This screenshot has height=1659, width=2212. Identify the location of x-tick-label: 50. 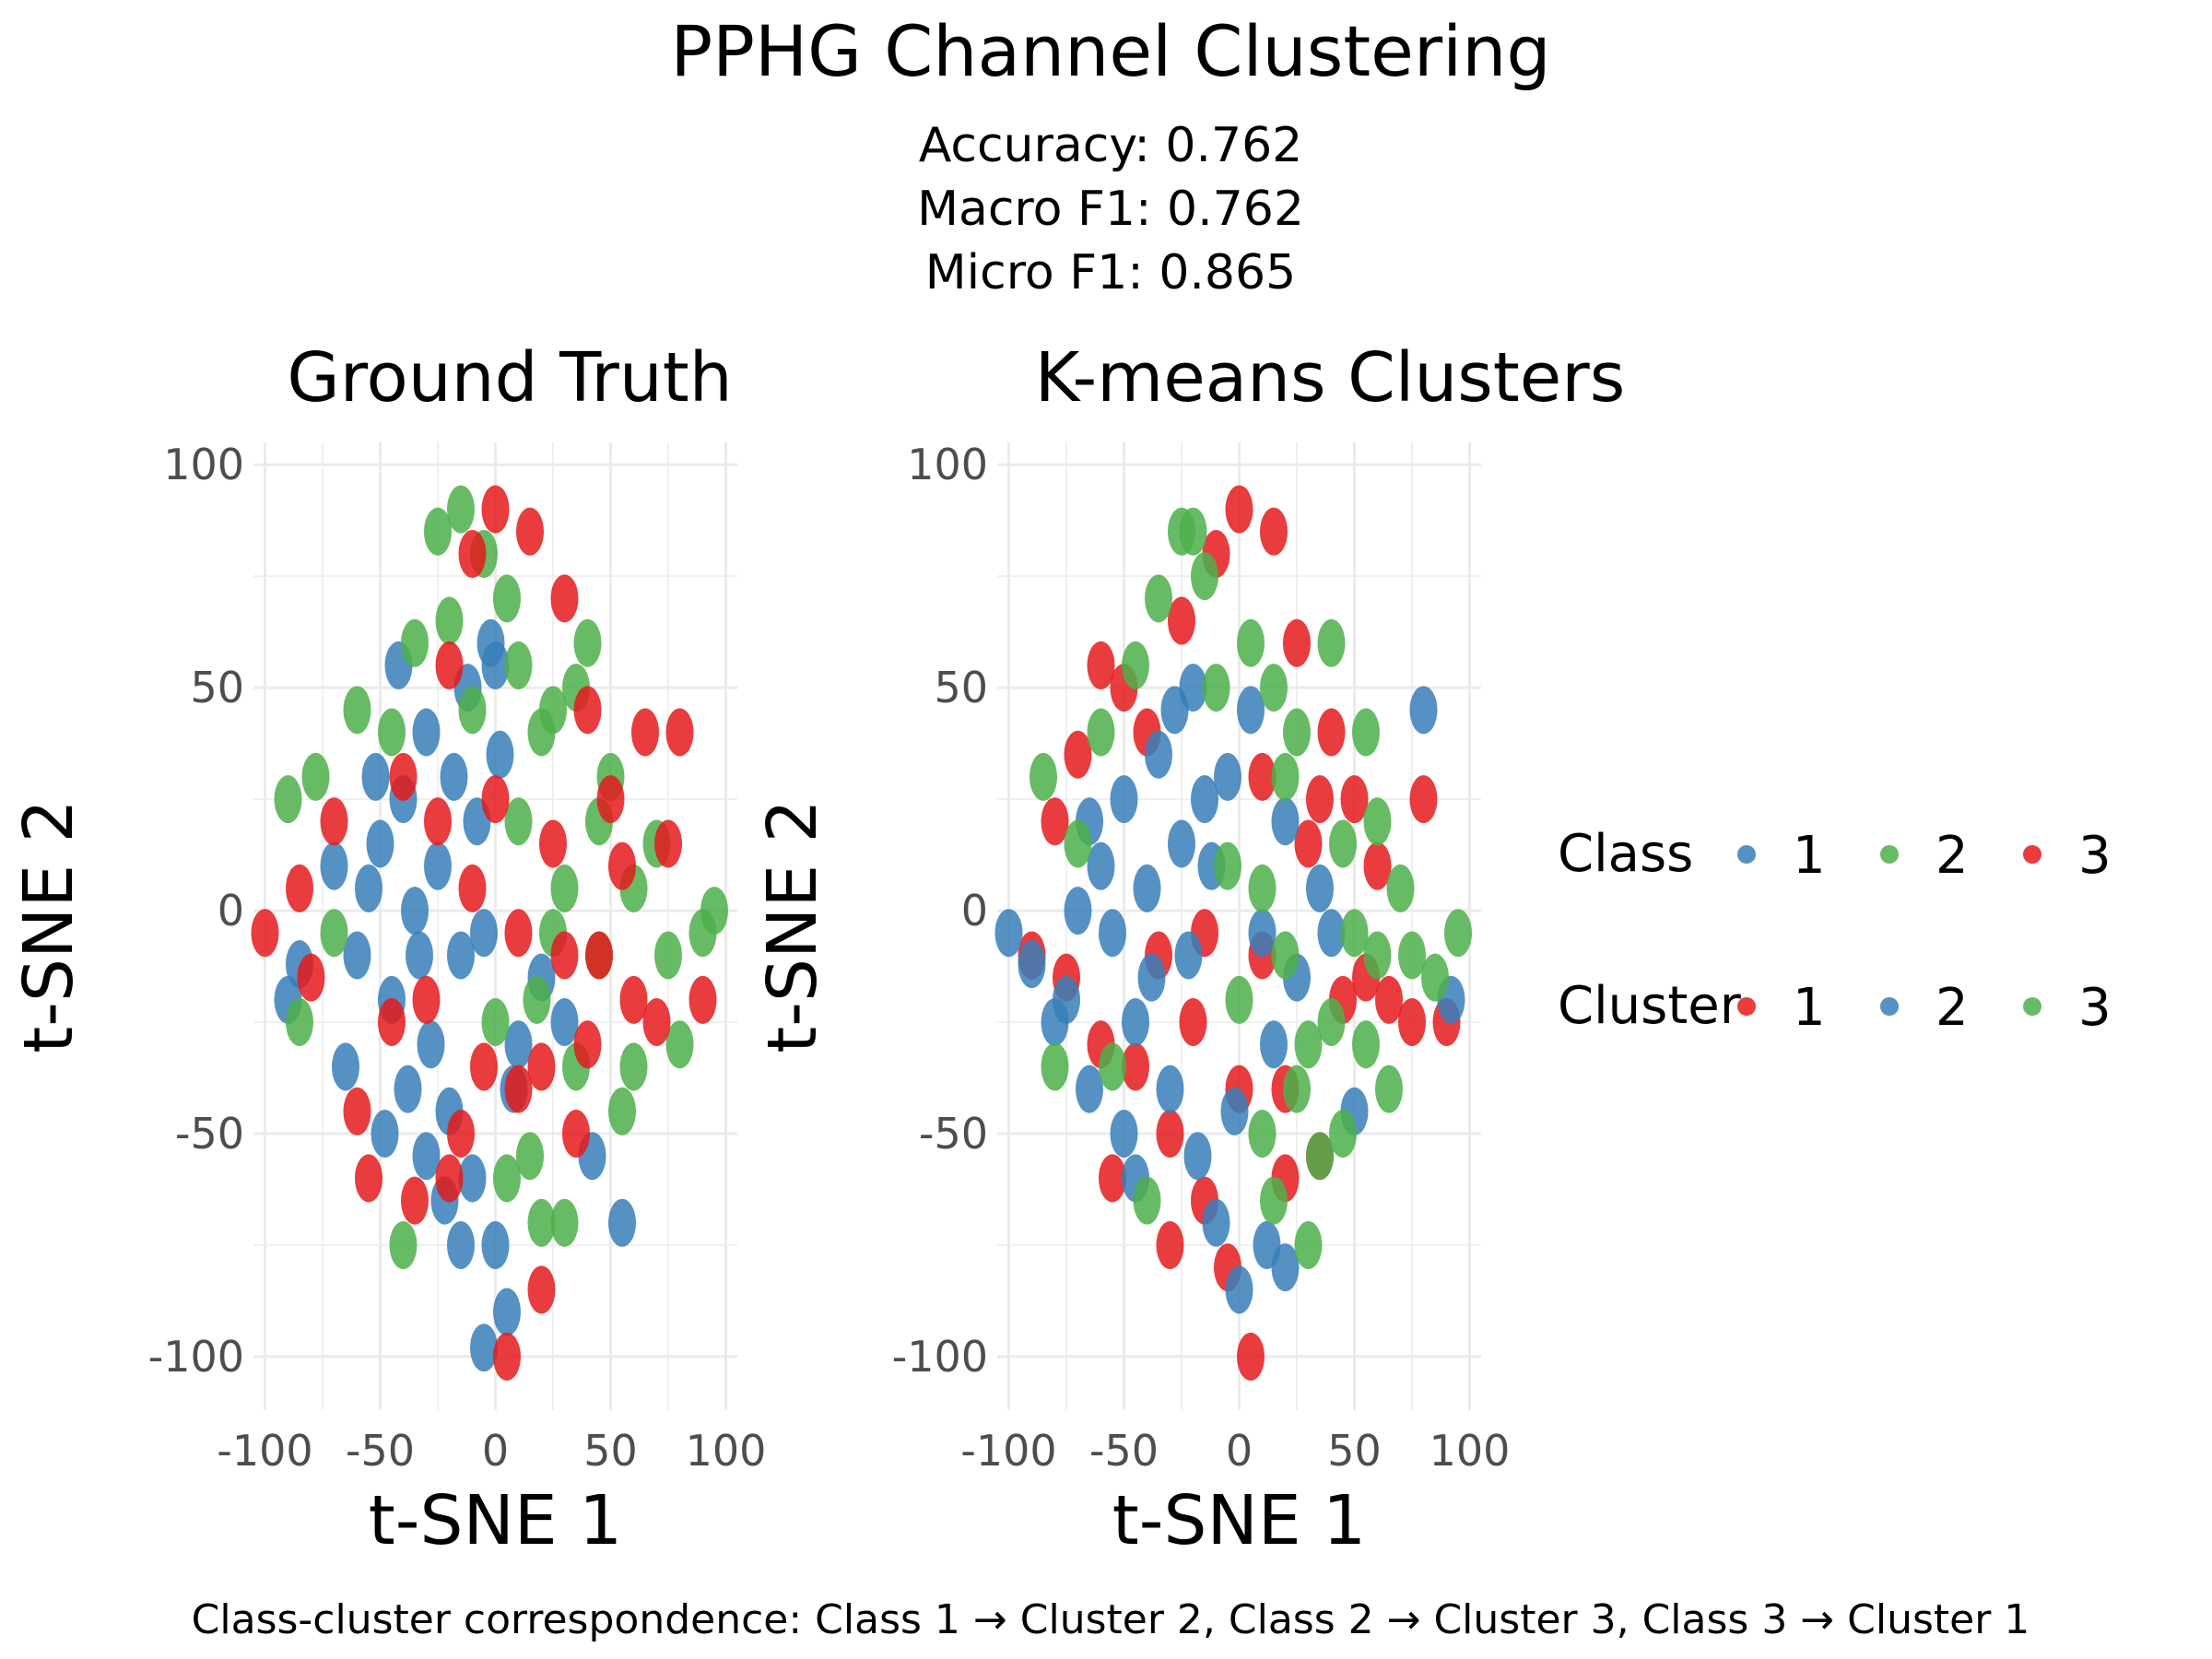
(1354, 1451).